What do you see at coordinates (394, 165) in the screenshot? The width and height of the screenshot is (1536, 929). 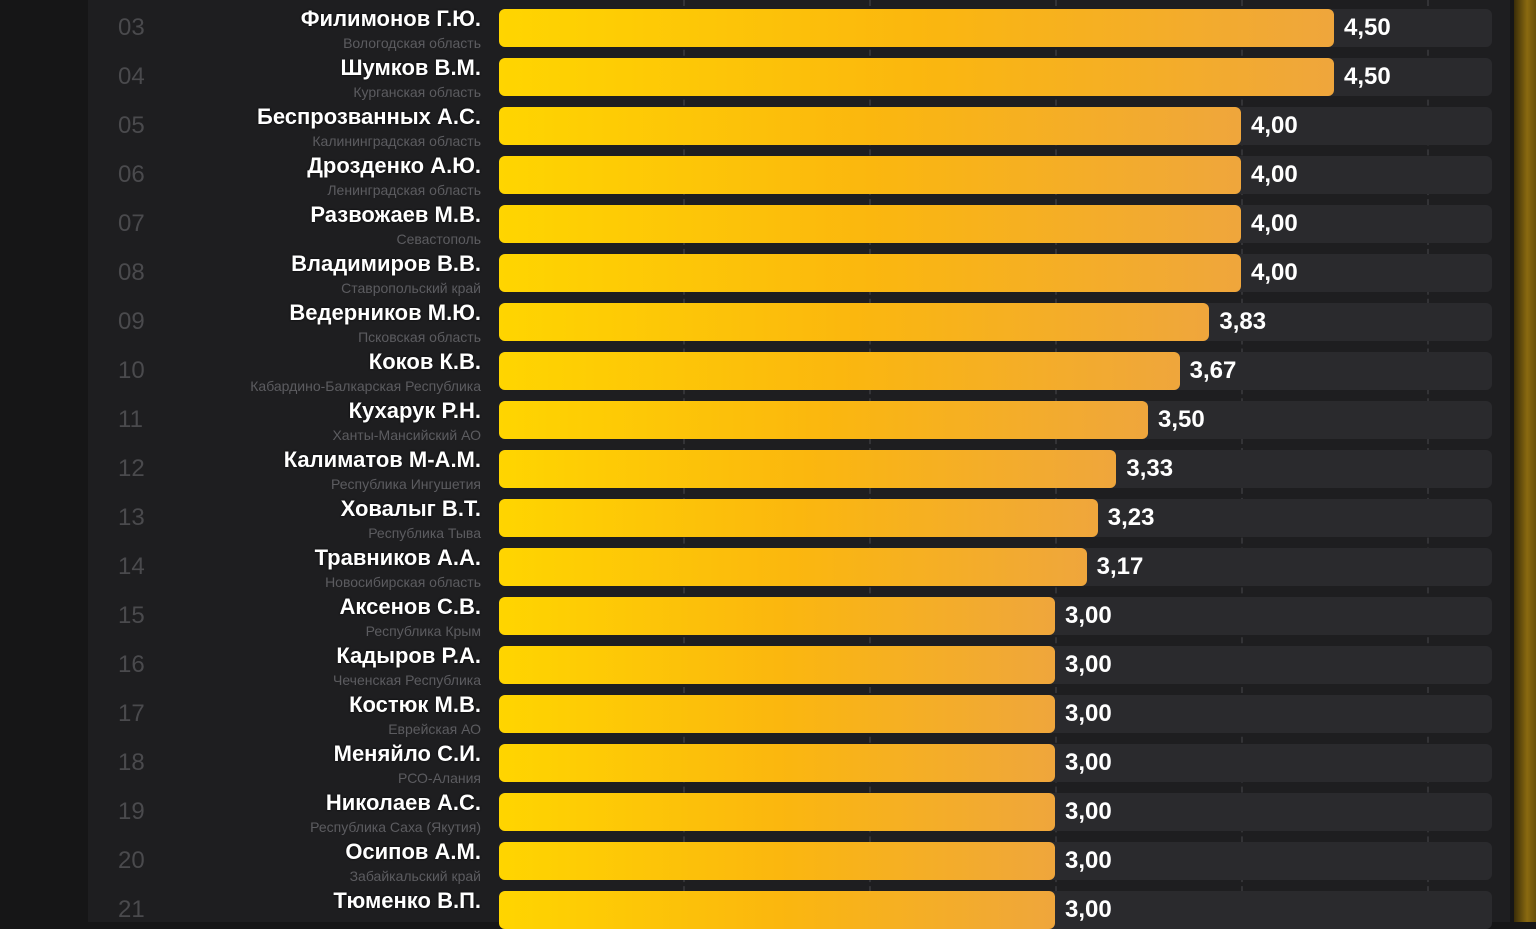 I see `person-name: Дрозденко А.Ю.` at bounding box center [394, 165].